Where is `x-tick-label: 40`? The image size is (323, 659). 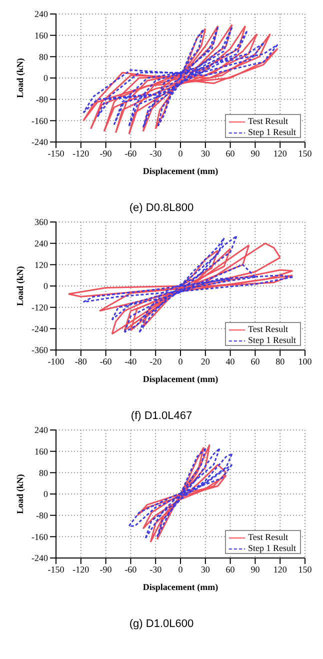 x-tick-label: 40 is located at coordinates (231, 361).